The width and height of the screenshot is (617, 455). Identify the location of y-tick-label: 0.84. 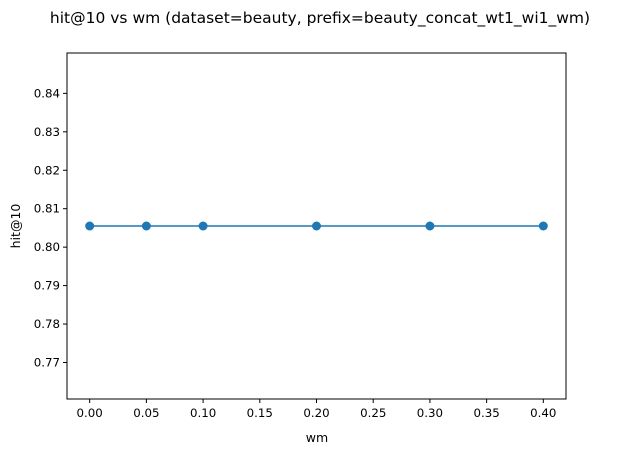
(47, 93).